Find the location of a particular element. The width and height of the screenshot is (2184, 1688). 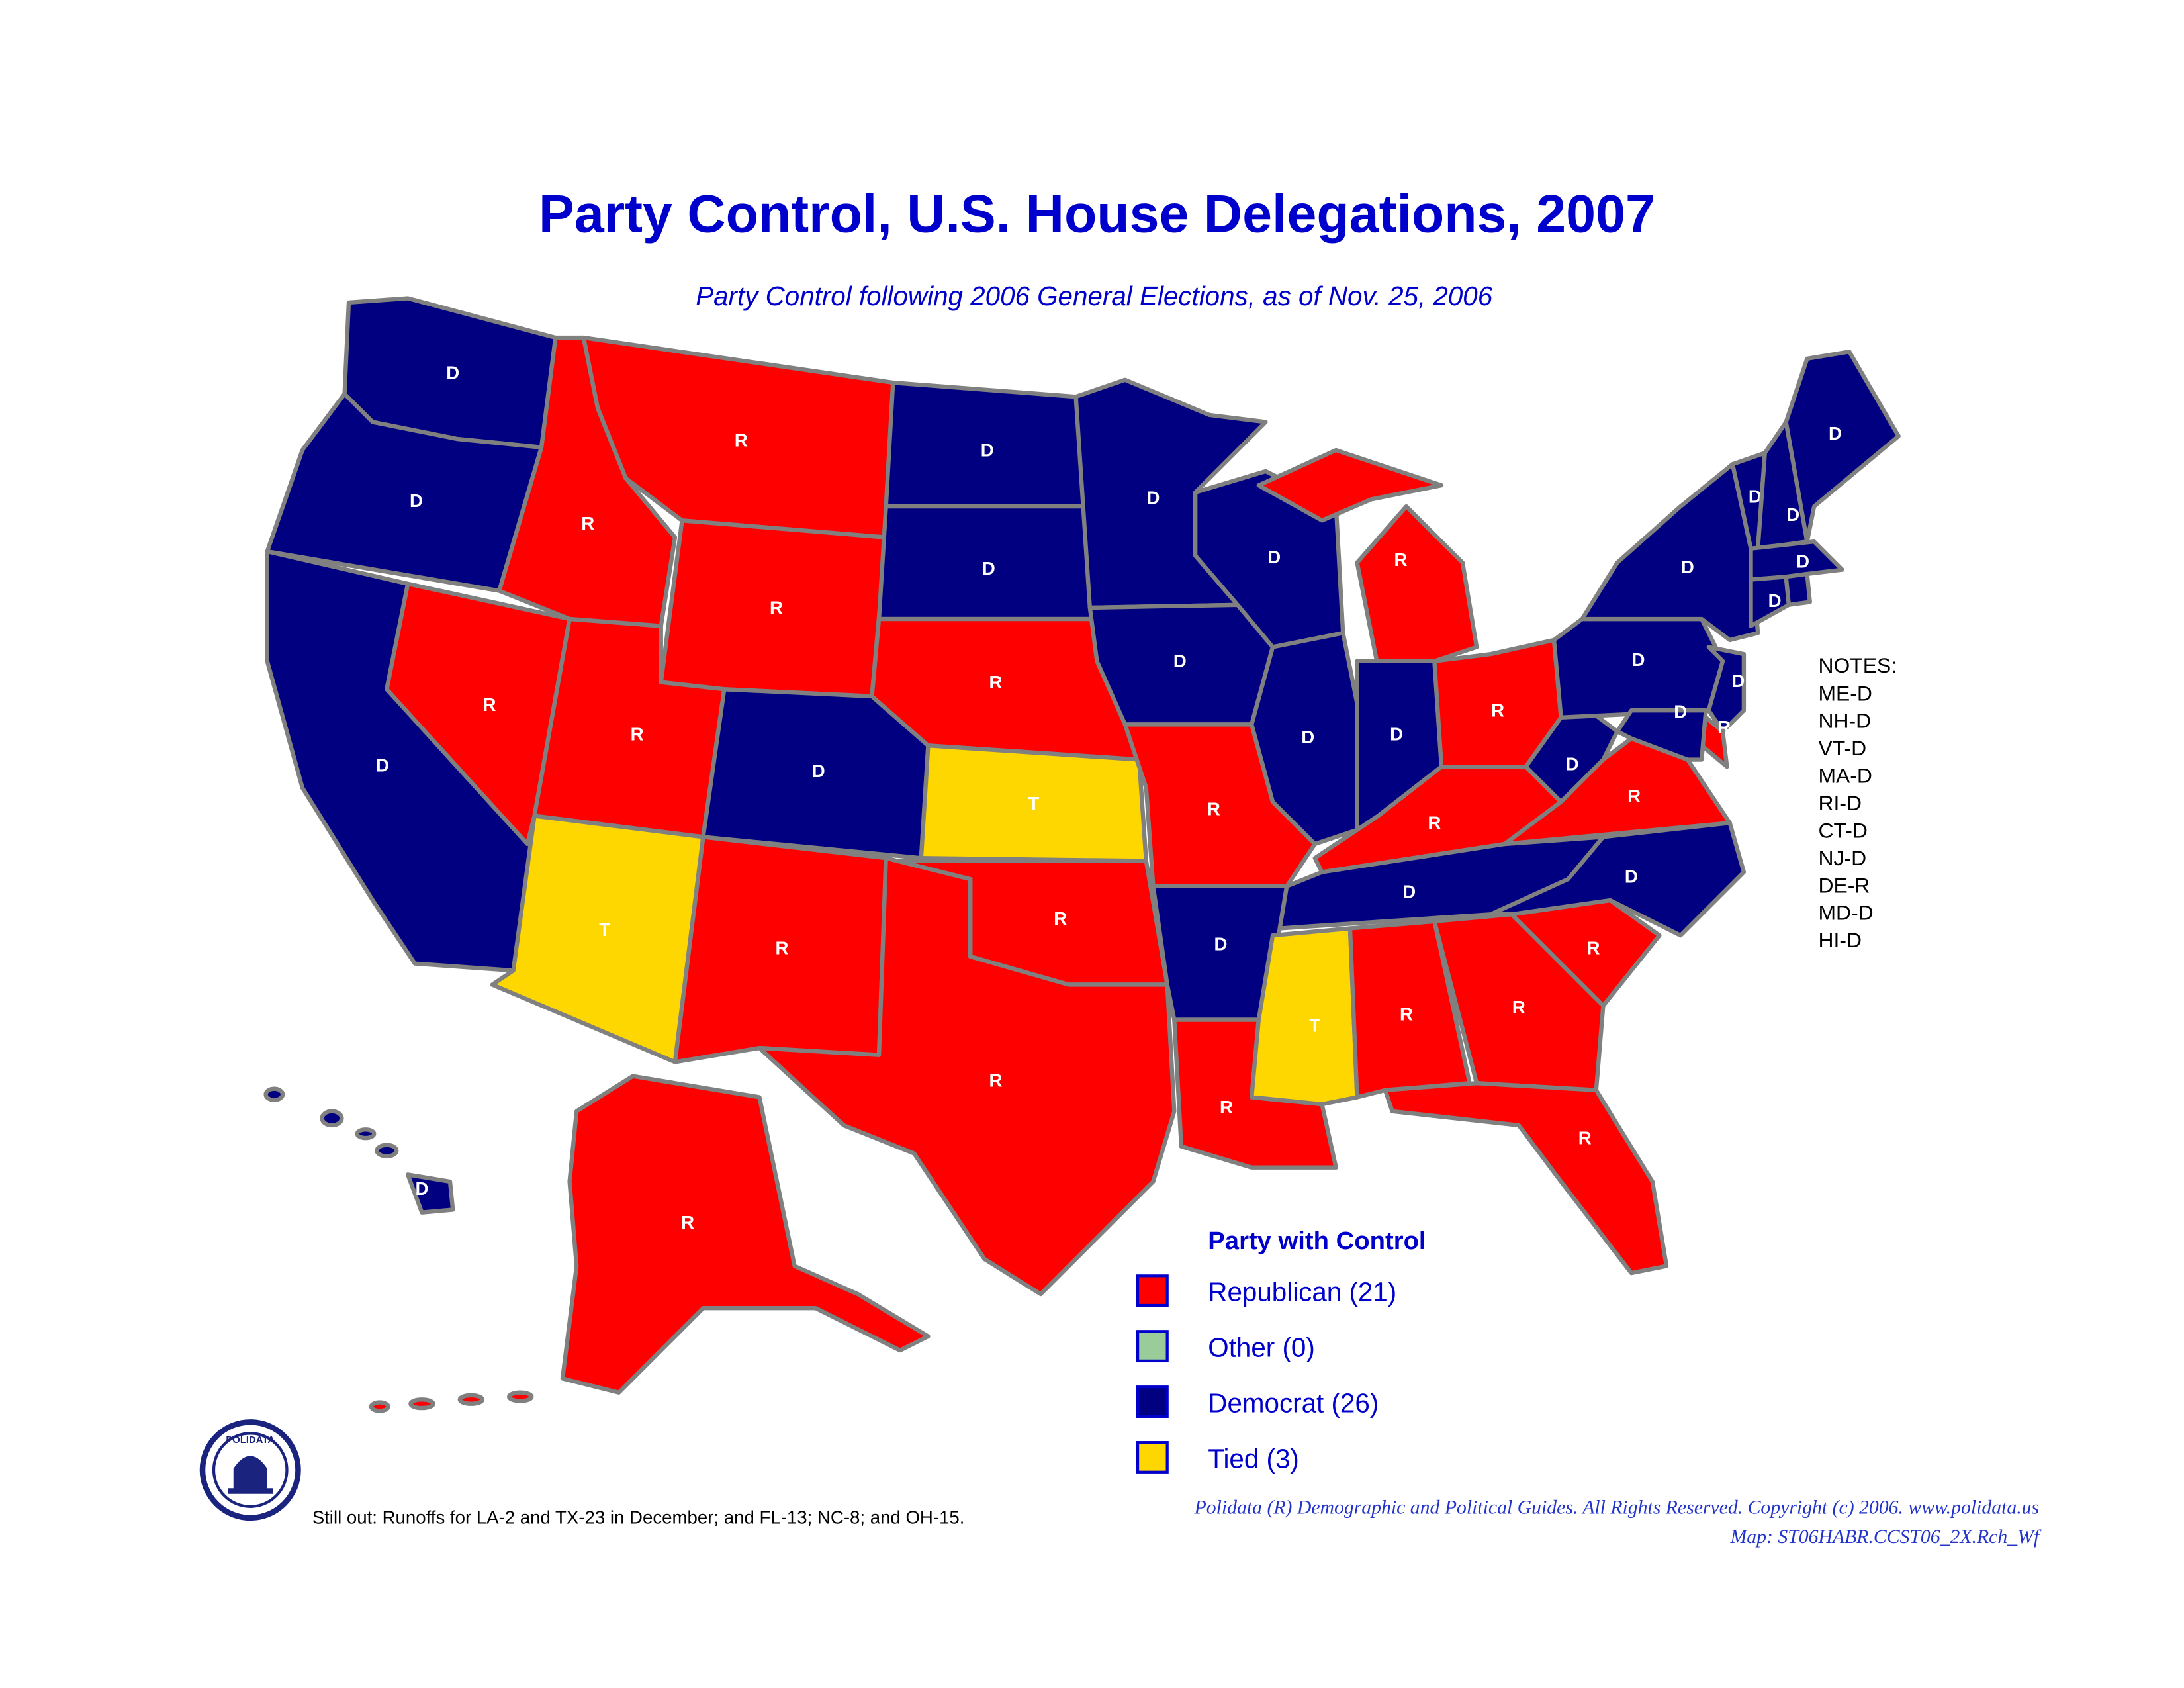

legend-label: Democrat (26) is located at coordinates (1293, 1402).